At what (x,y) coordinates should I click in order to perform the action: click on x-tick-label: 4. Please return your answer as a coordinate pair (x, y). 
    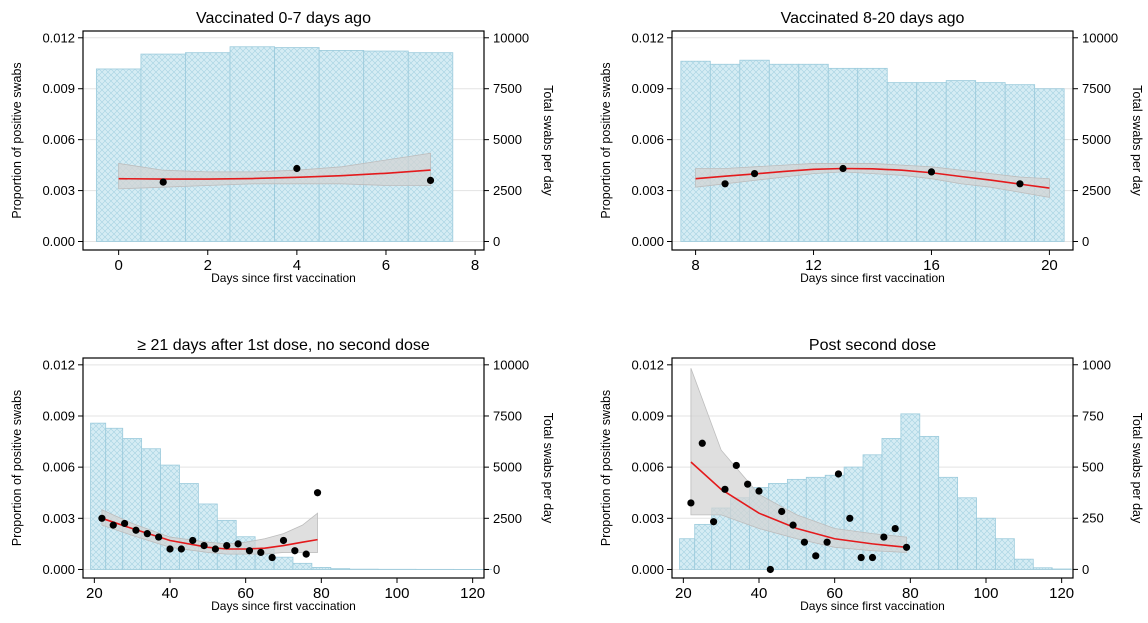
    Looking at the image, I should click on (297, 265).